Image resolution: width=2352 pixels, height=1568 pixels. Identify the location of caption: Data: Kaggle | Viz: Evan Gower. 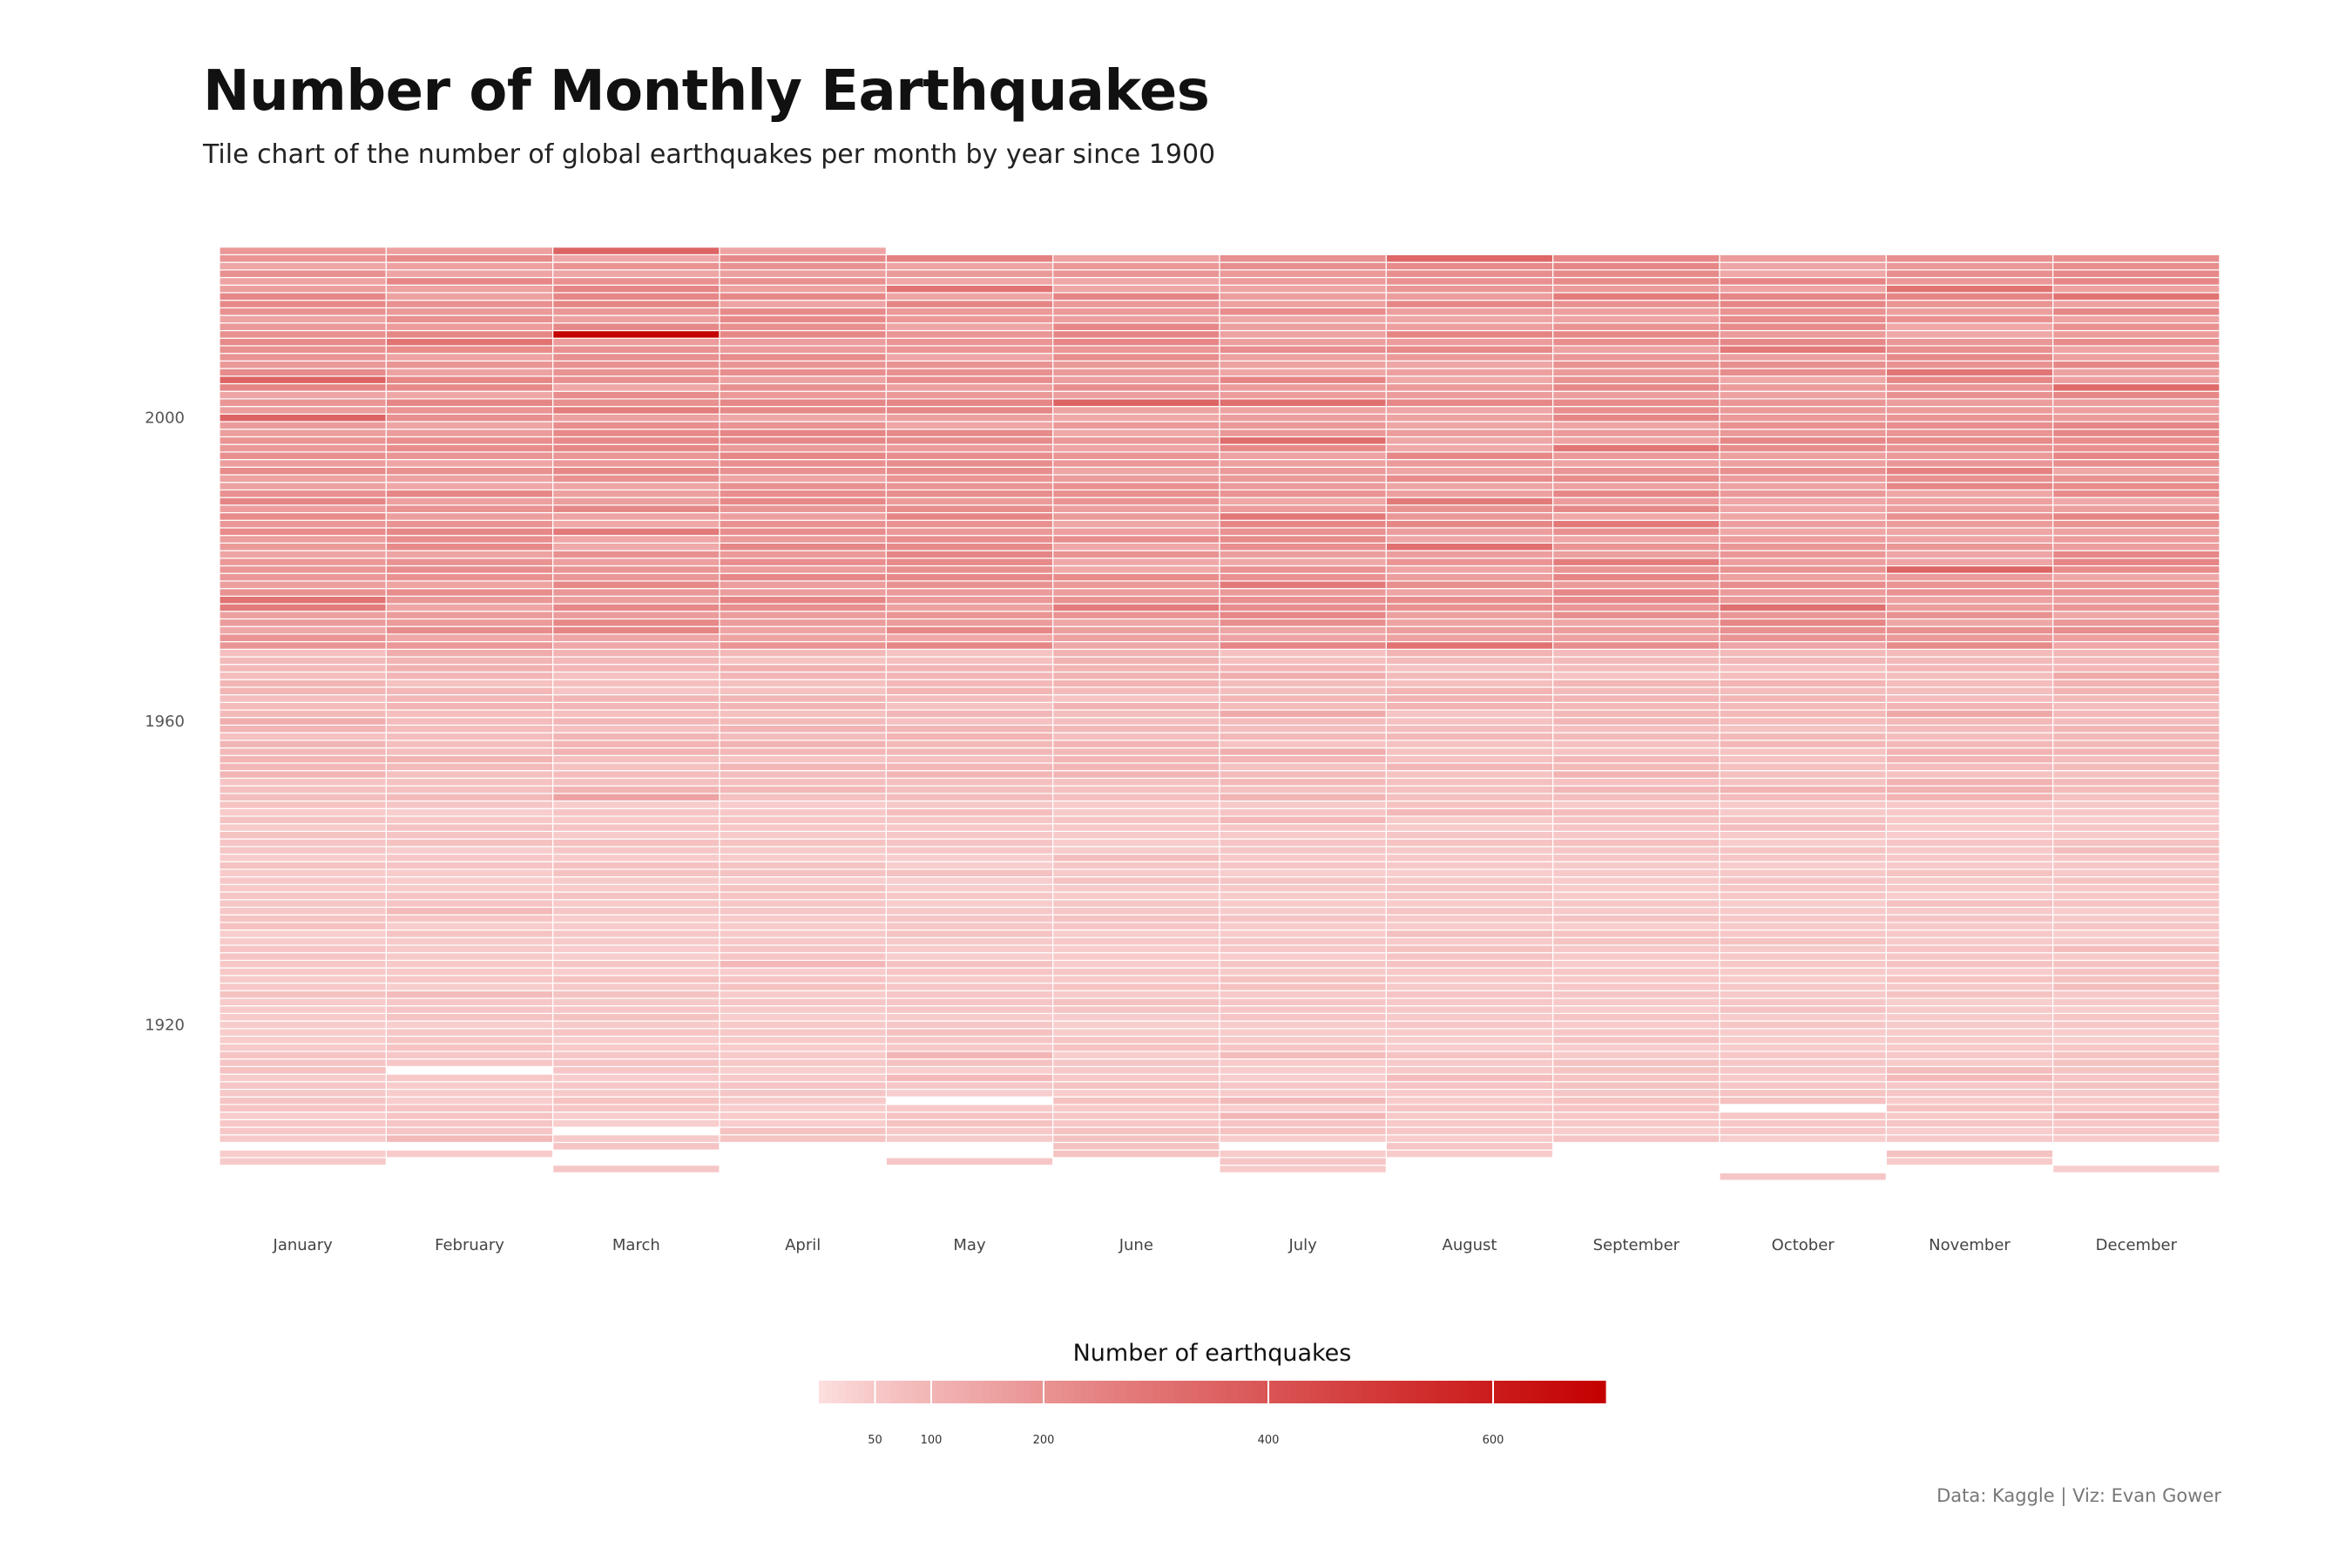
(2078, 1496).